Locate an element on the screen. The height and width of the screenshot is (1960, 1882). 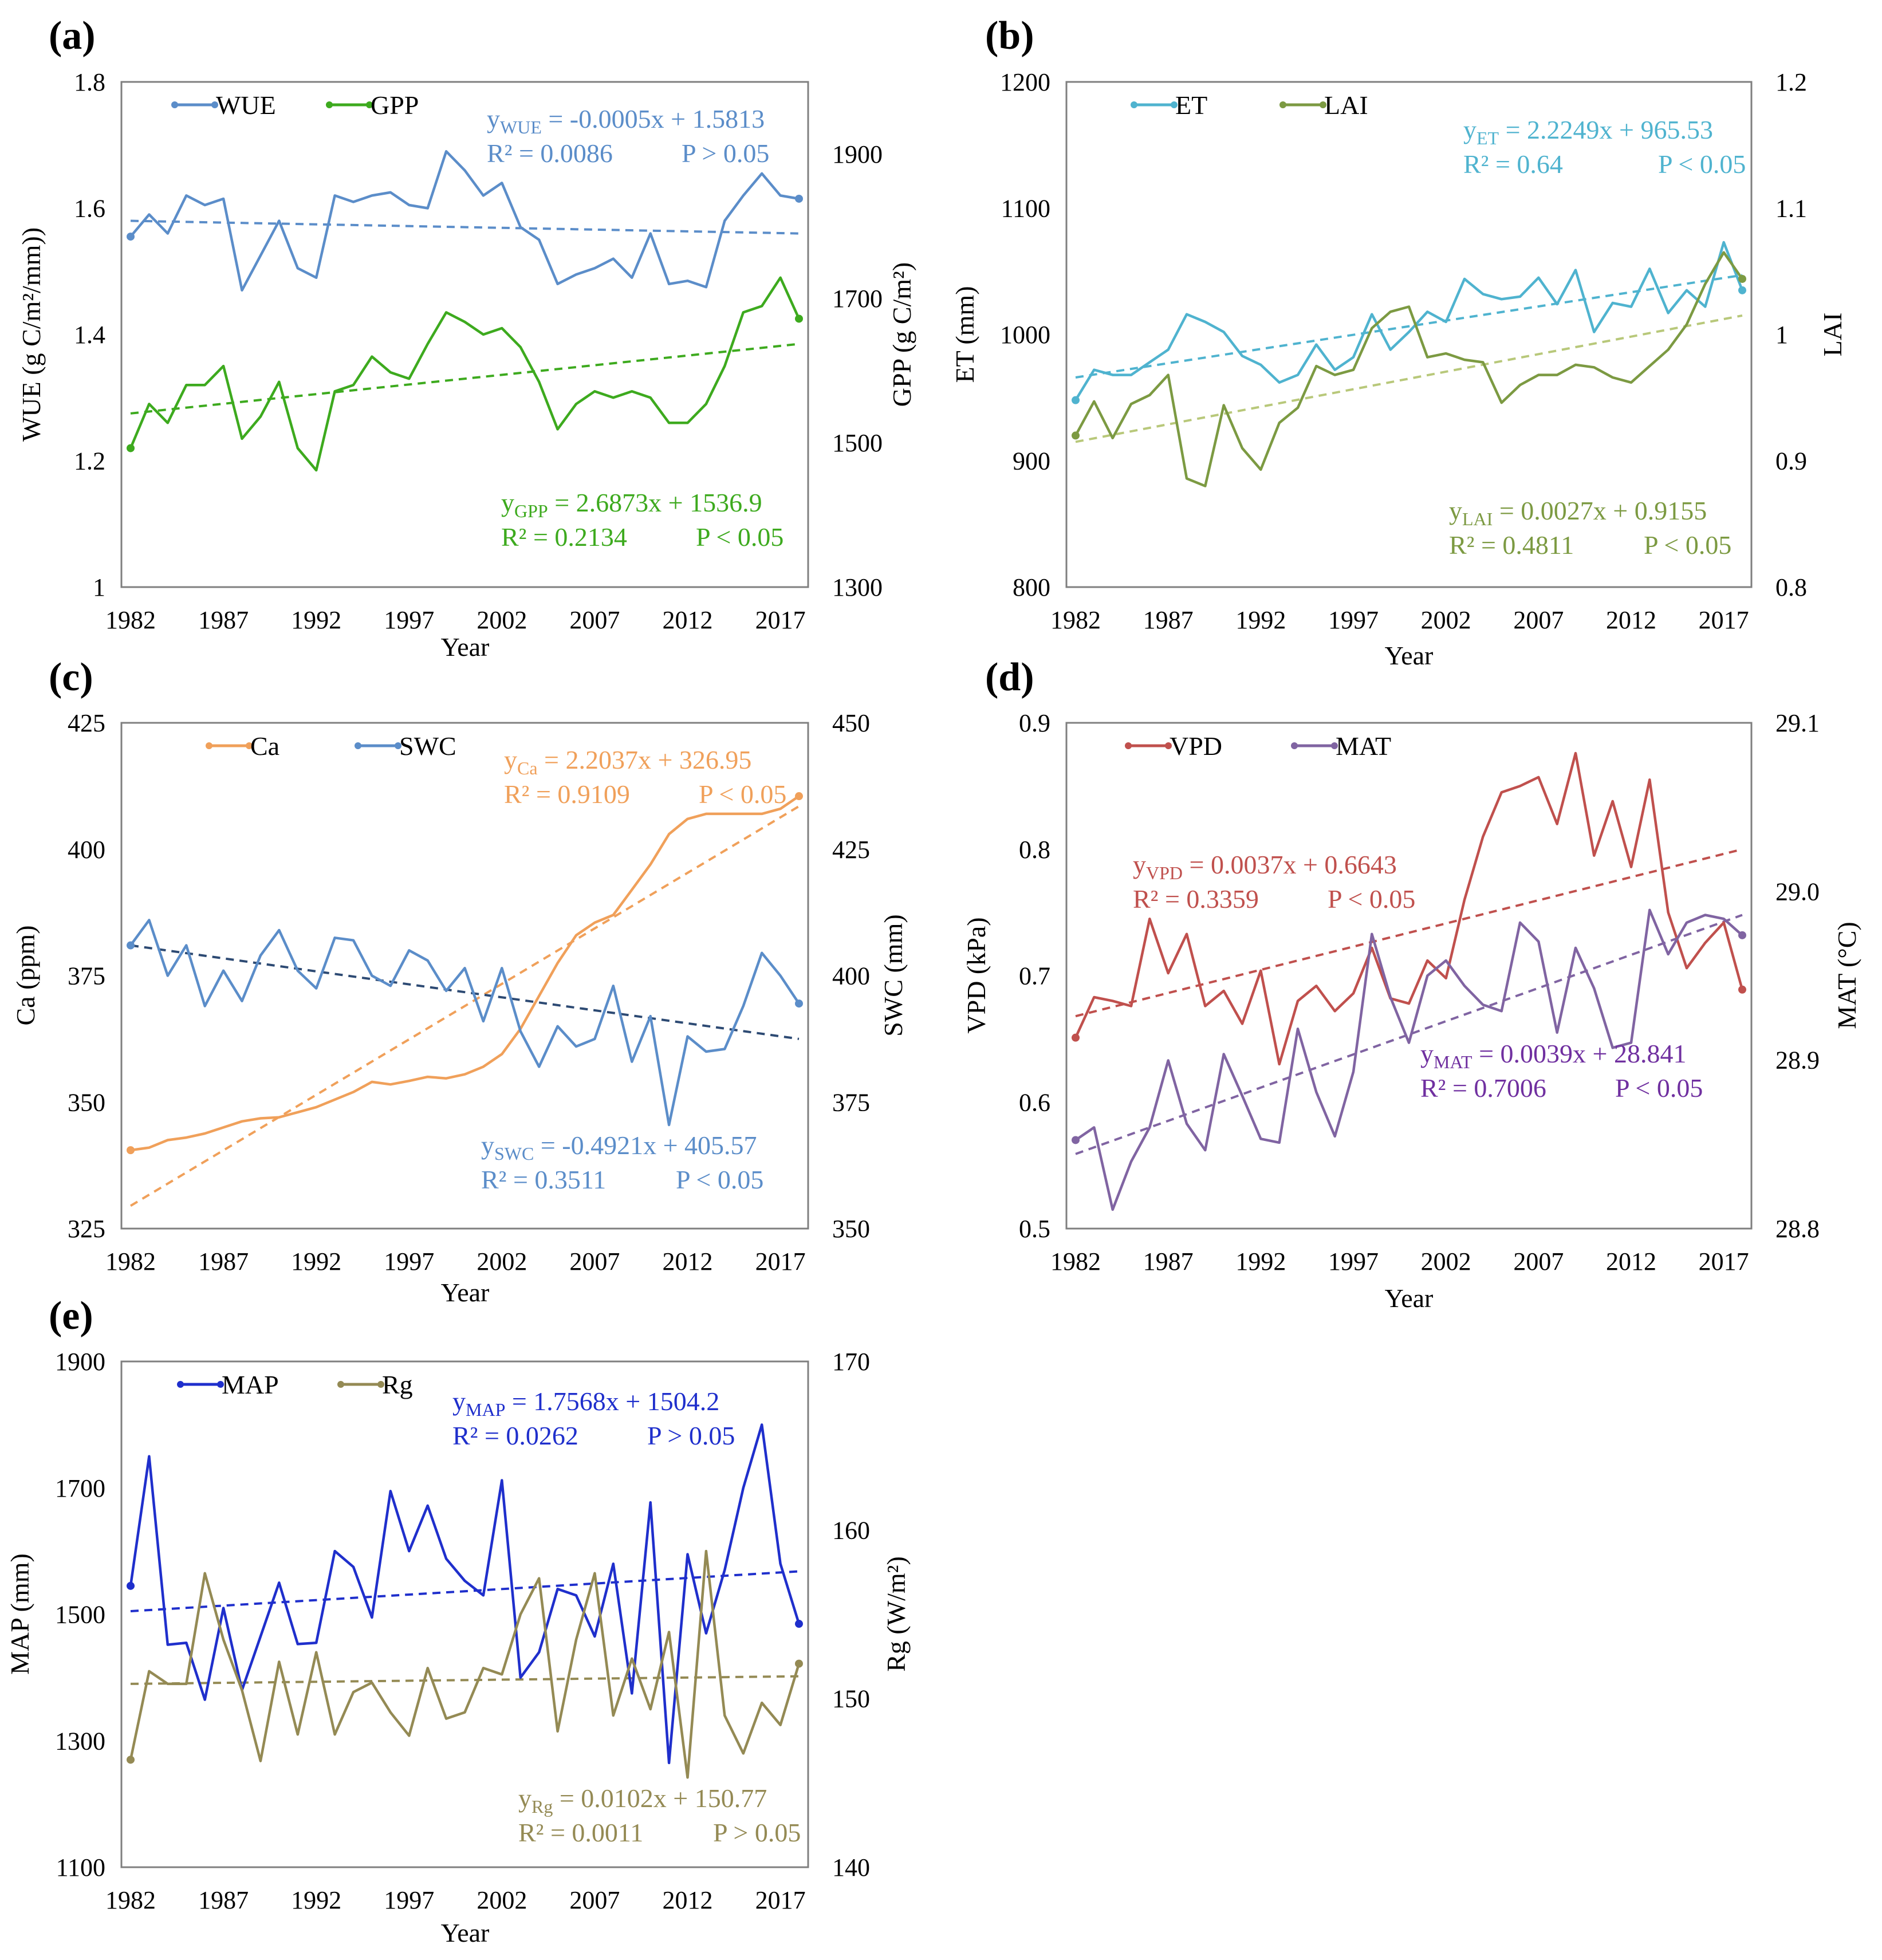
regression-equation-map: yMAP = 1.7568x + 1504.2 is located at coordinates (585, 1403).